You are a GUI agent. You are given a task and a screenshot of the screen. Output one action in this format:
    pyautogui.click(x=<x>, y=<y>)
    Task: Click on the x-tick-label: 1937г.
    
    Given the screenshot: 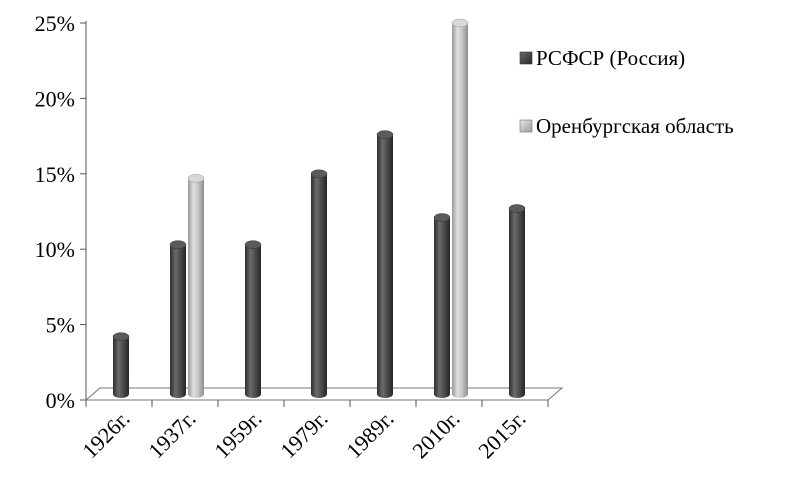 What is the action you would take?
    pyautogui.click(x=171, y=434)
    